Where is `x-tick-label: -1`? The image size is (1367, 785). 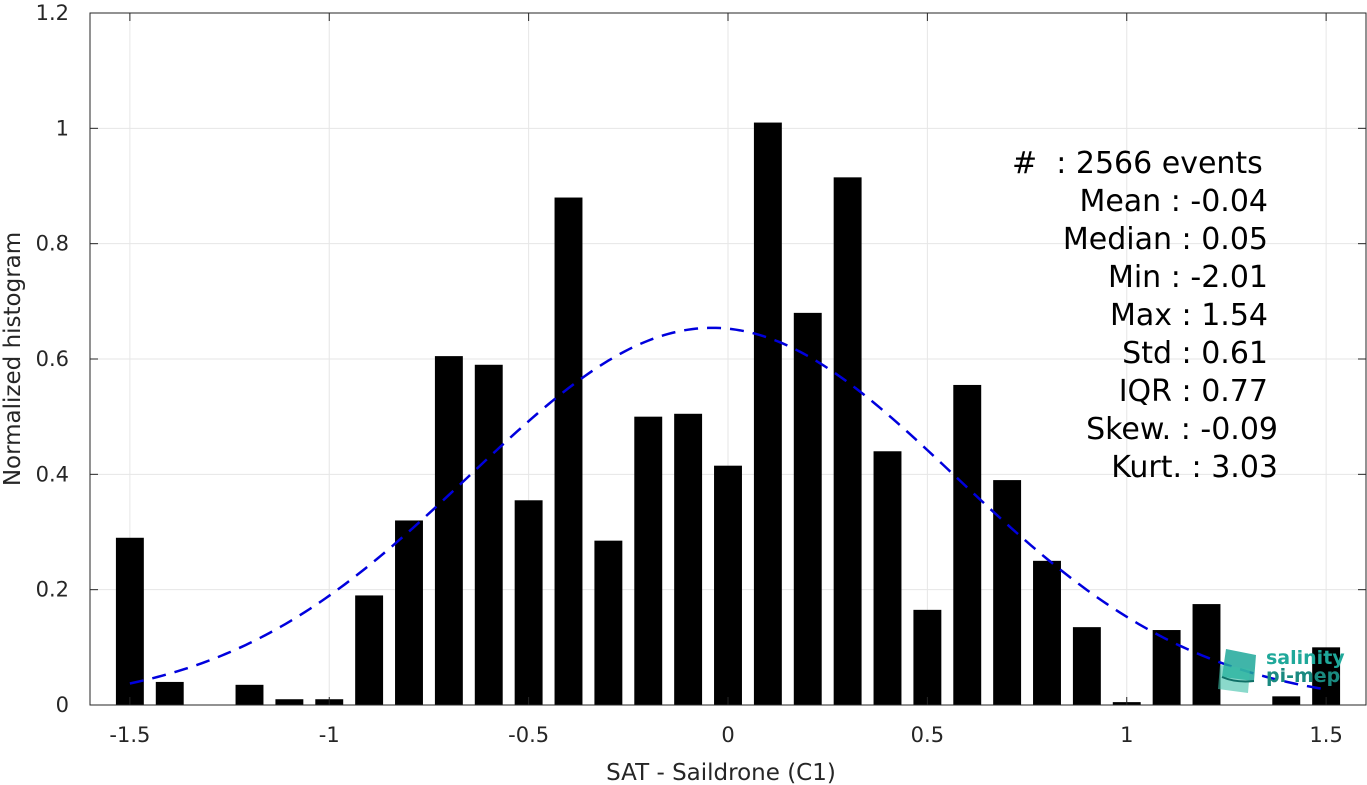
x-tick-label: -1 is located at coordinates (329, 735).